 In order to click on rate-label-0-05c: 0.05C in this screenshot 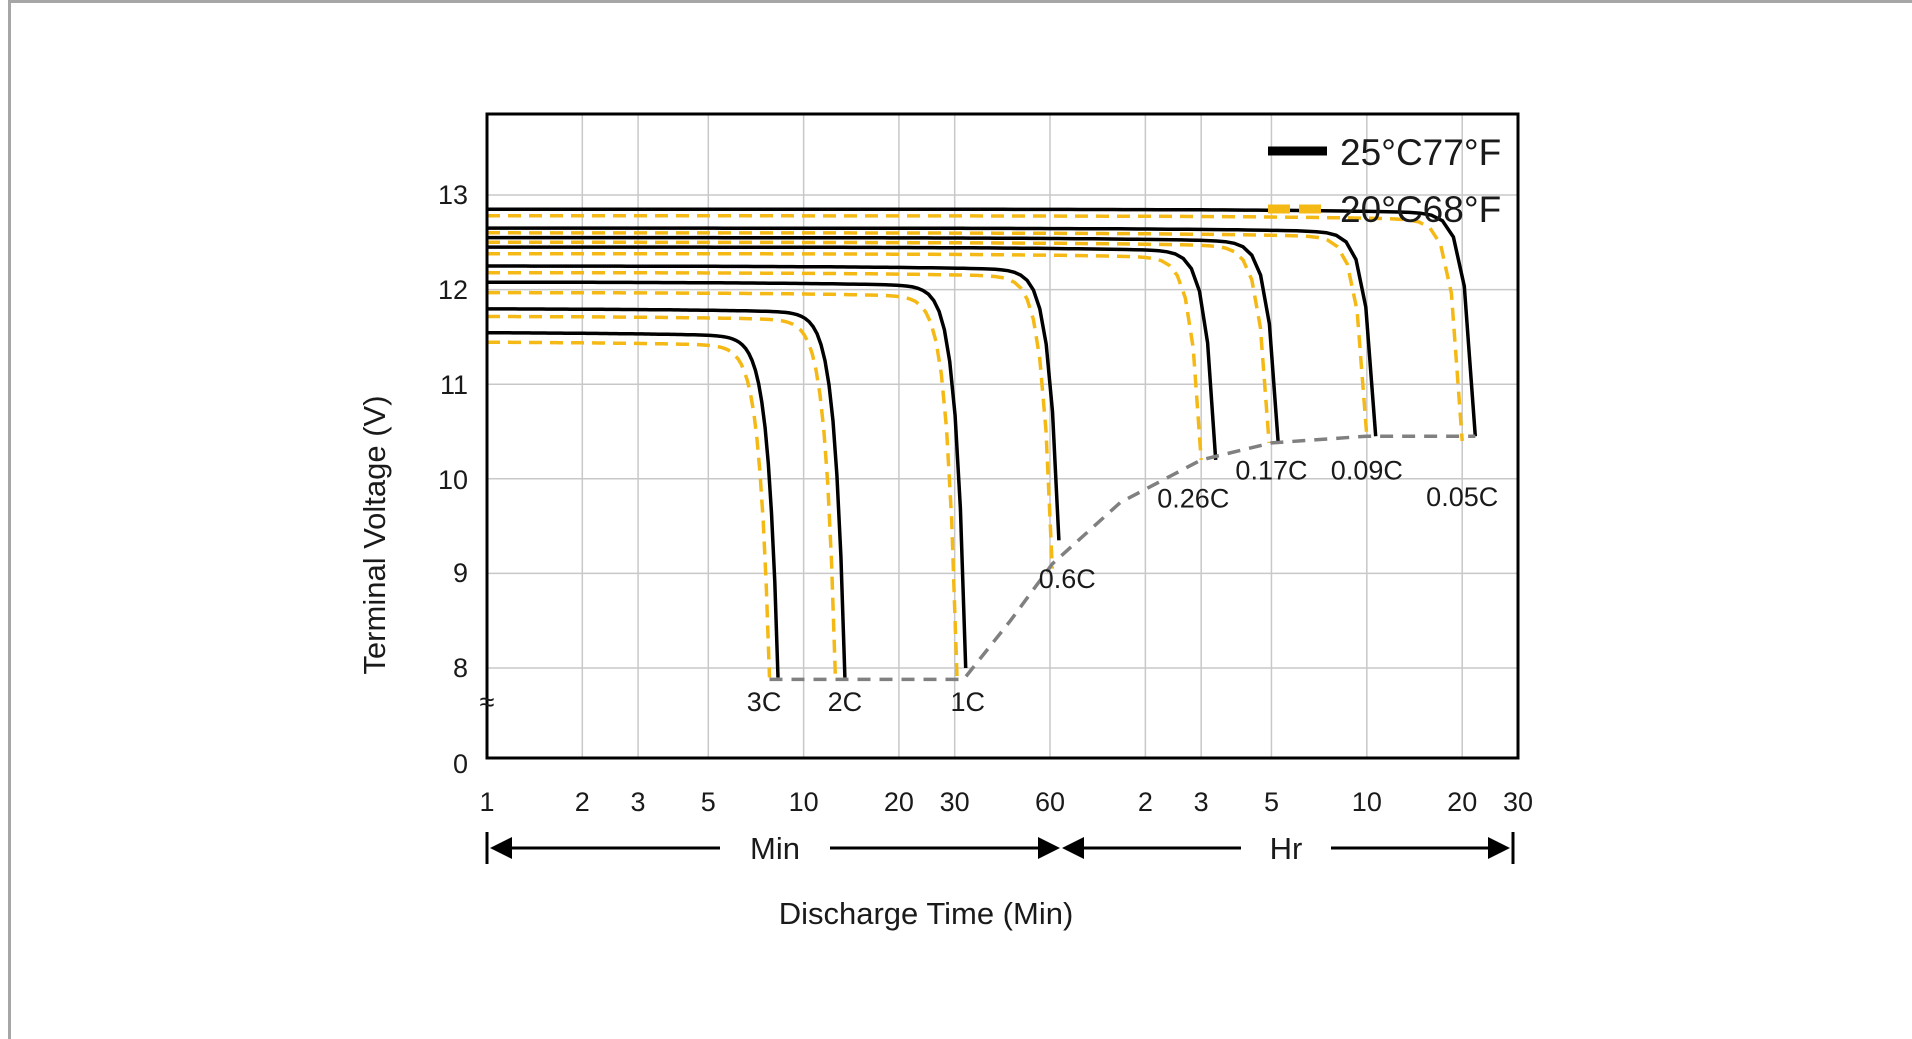, I will do `click(1462, 497)`.